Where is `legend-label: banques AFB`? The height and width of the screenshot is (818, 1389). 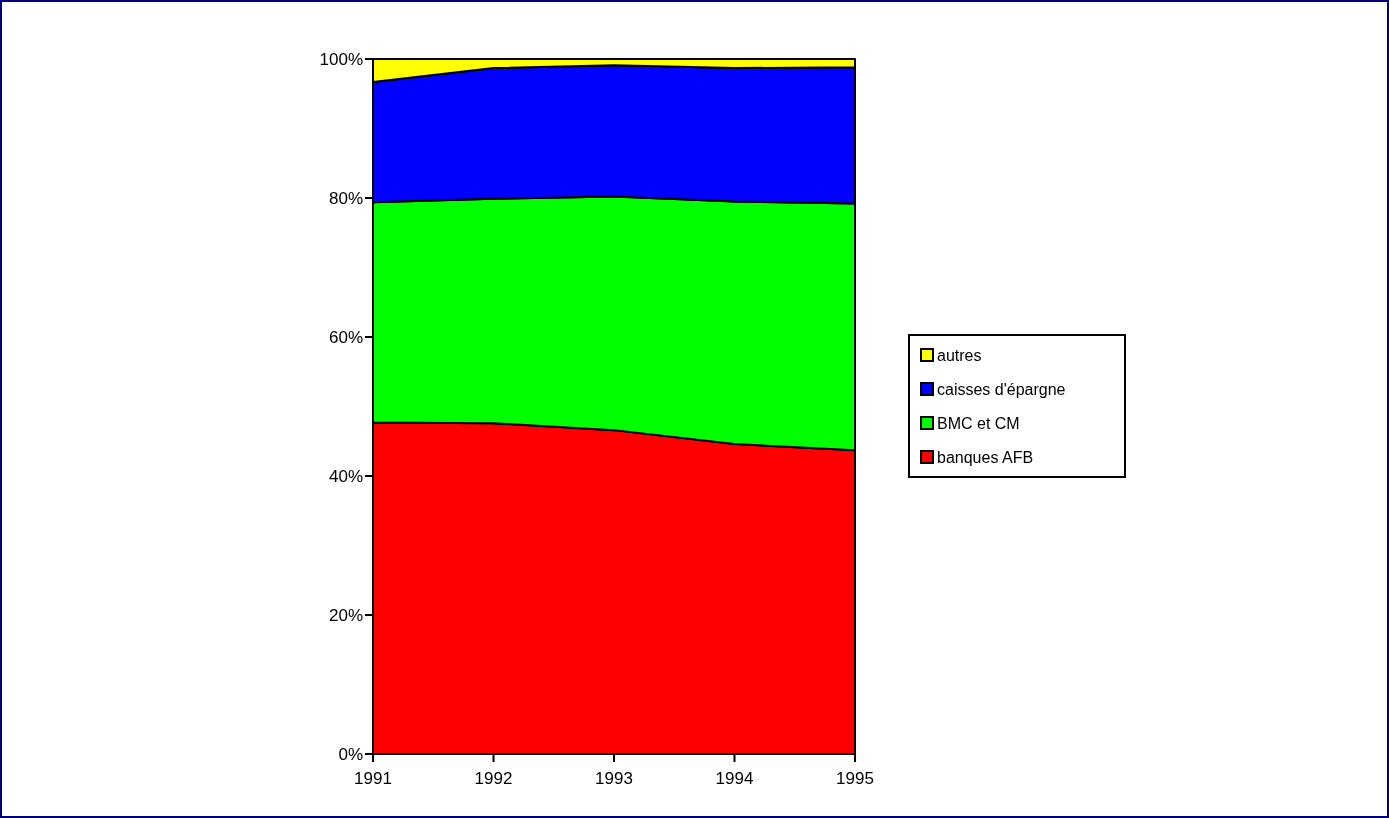 legend-label: banques AFB is located at coordinates (985, 457).